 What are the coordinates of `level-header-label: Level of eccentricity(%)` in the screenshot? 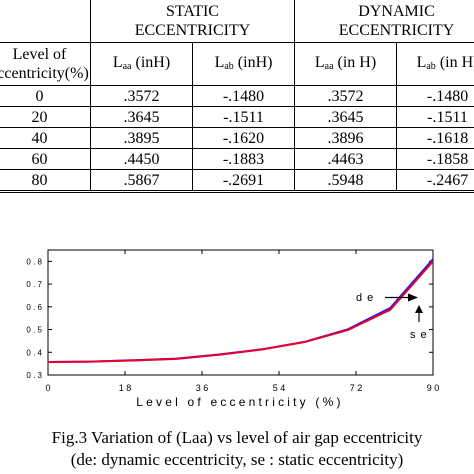 It's located at (44, 64).